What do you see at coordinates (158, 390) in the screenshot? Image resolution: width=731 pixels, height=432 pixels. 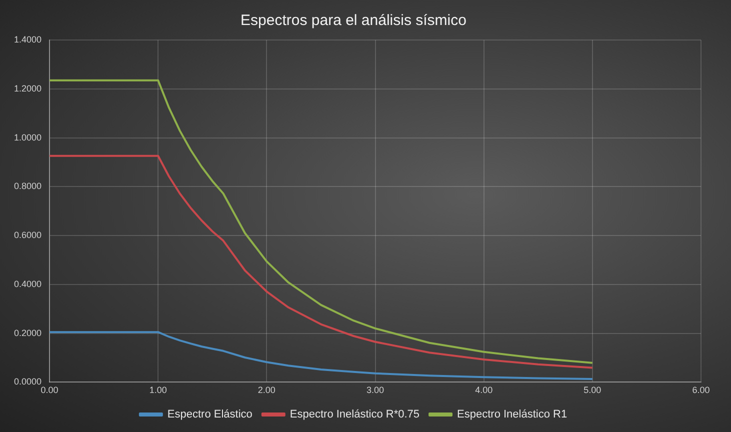 I see `x-tick-label: 1.00` at bounding box center [158, 390].